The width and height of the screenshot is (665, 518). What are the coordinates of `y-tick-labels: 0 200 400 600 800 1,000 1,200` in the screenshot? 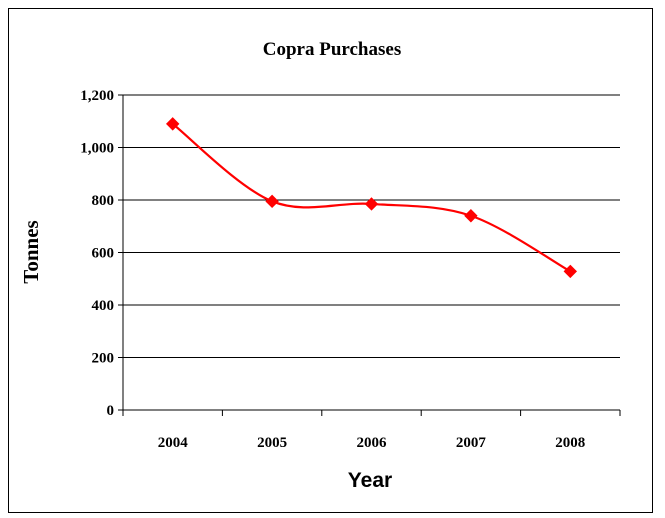 It's located at (97, 253).